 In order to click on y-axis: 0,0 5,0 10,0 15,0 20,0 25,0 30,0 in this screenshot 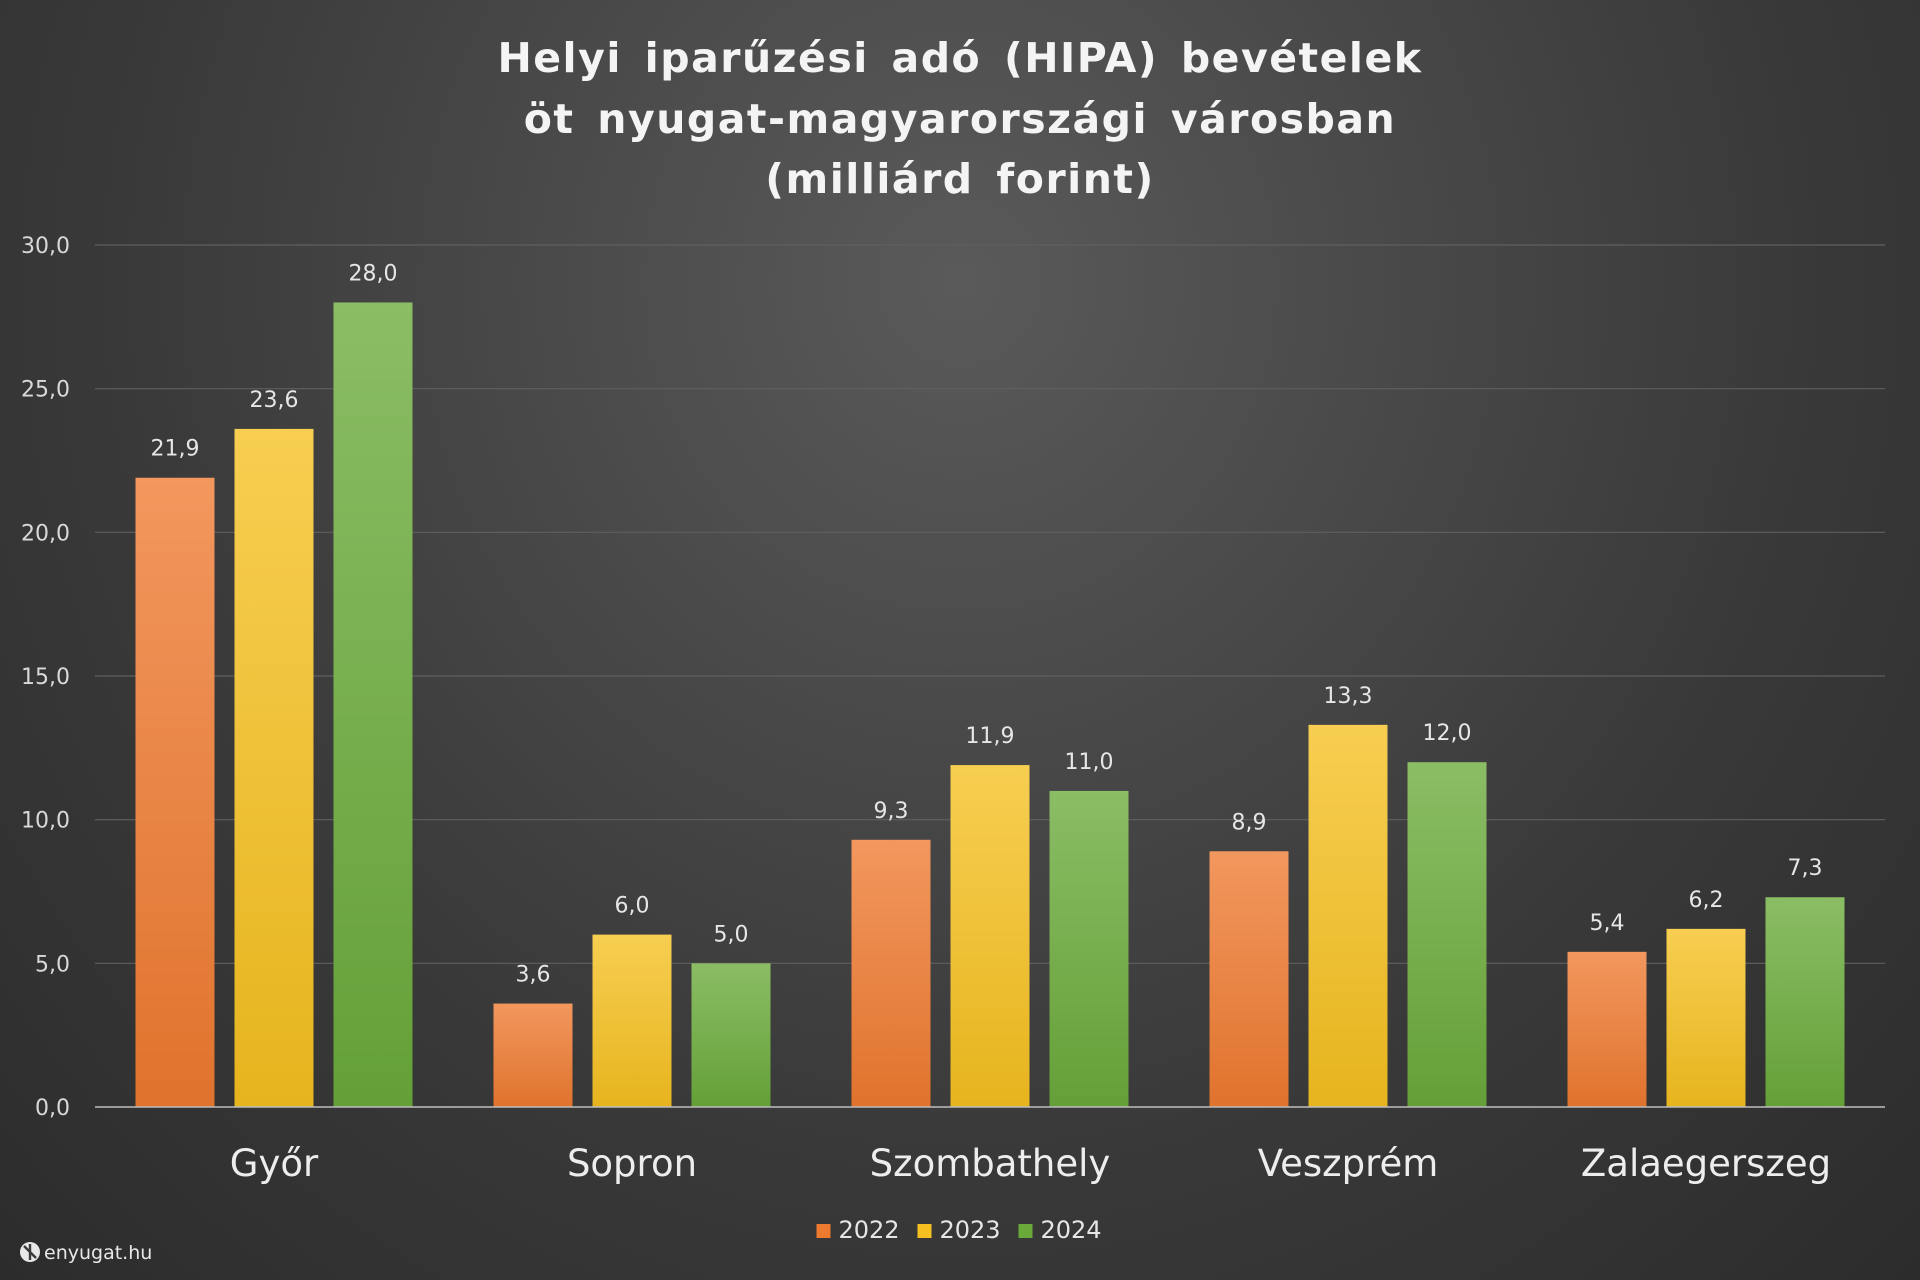, I will do `click(45, 677)`.